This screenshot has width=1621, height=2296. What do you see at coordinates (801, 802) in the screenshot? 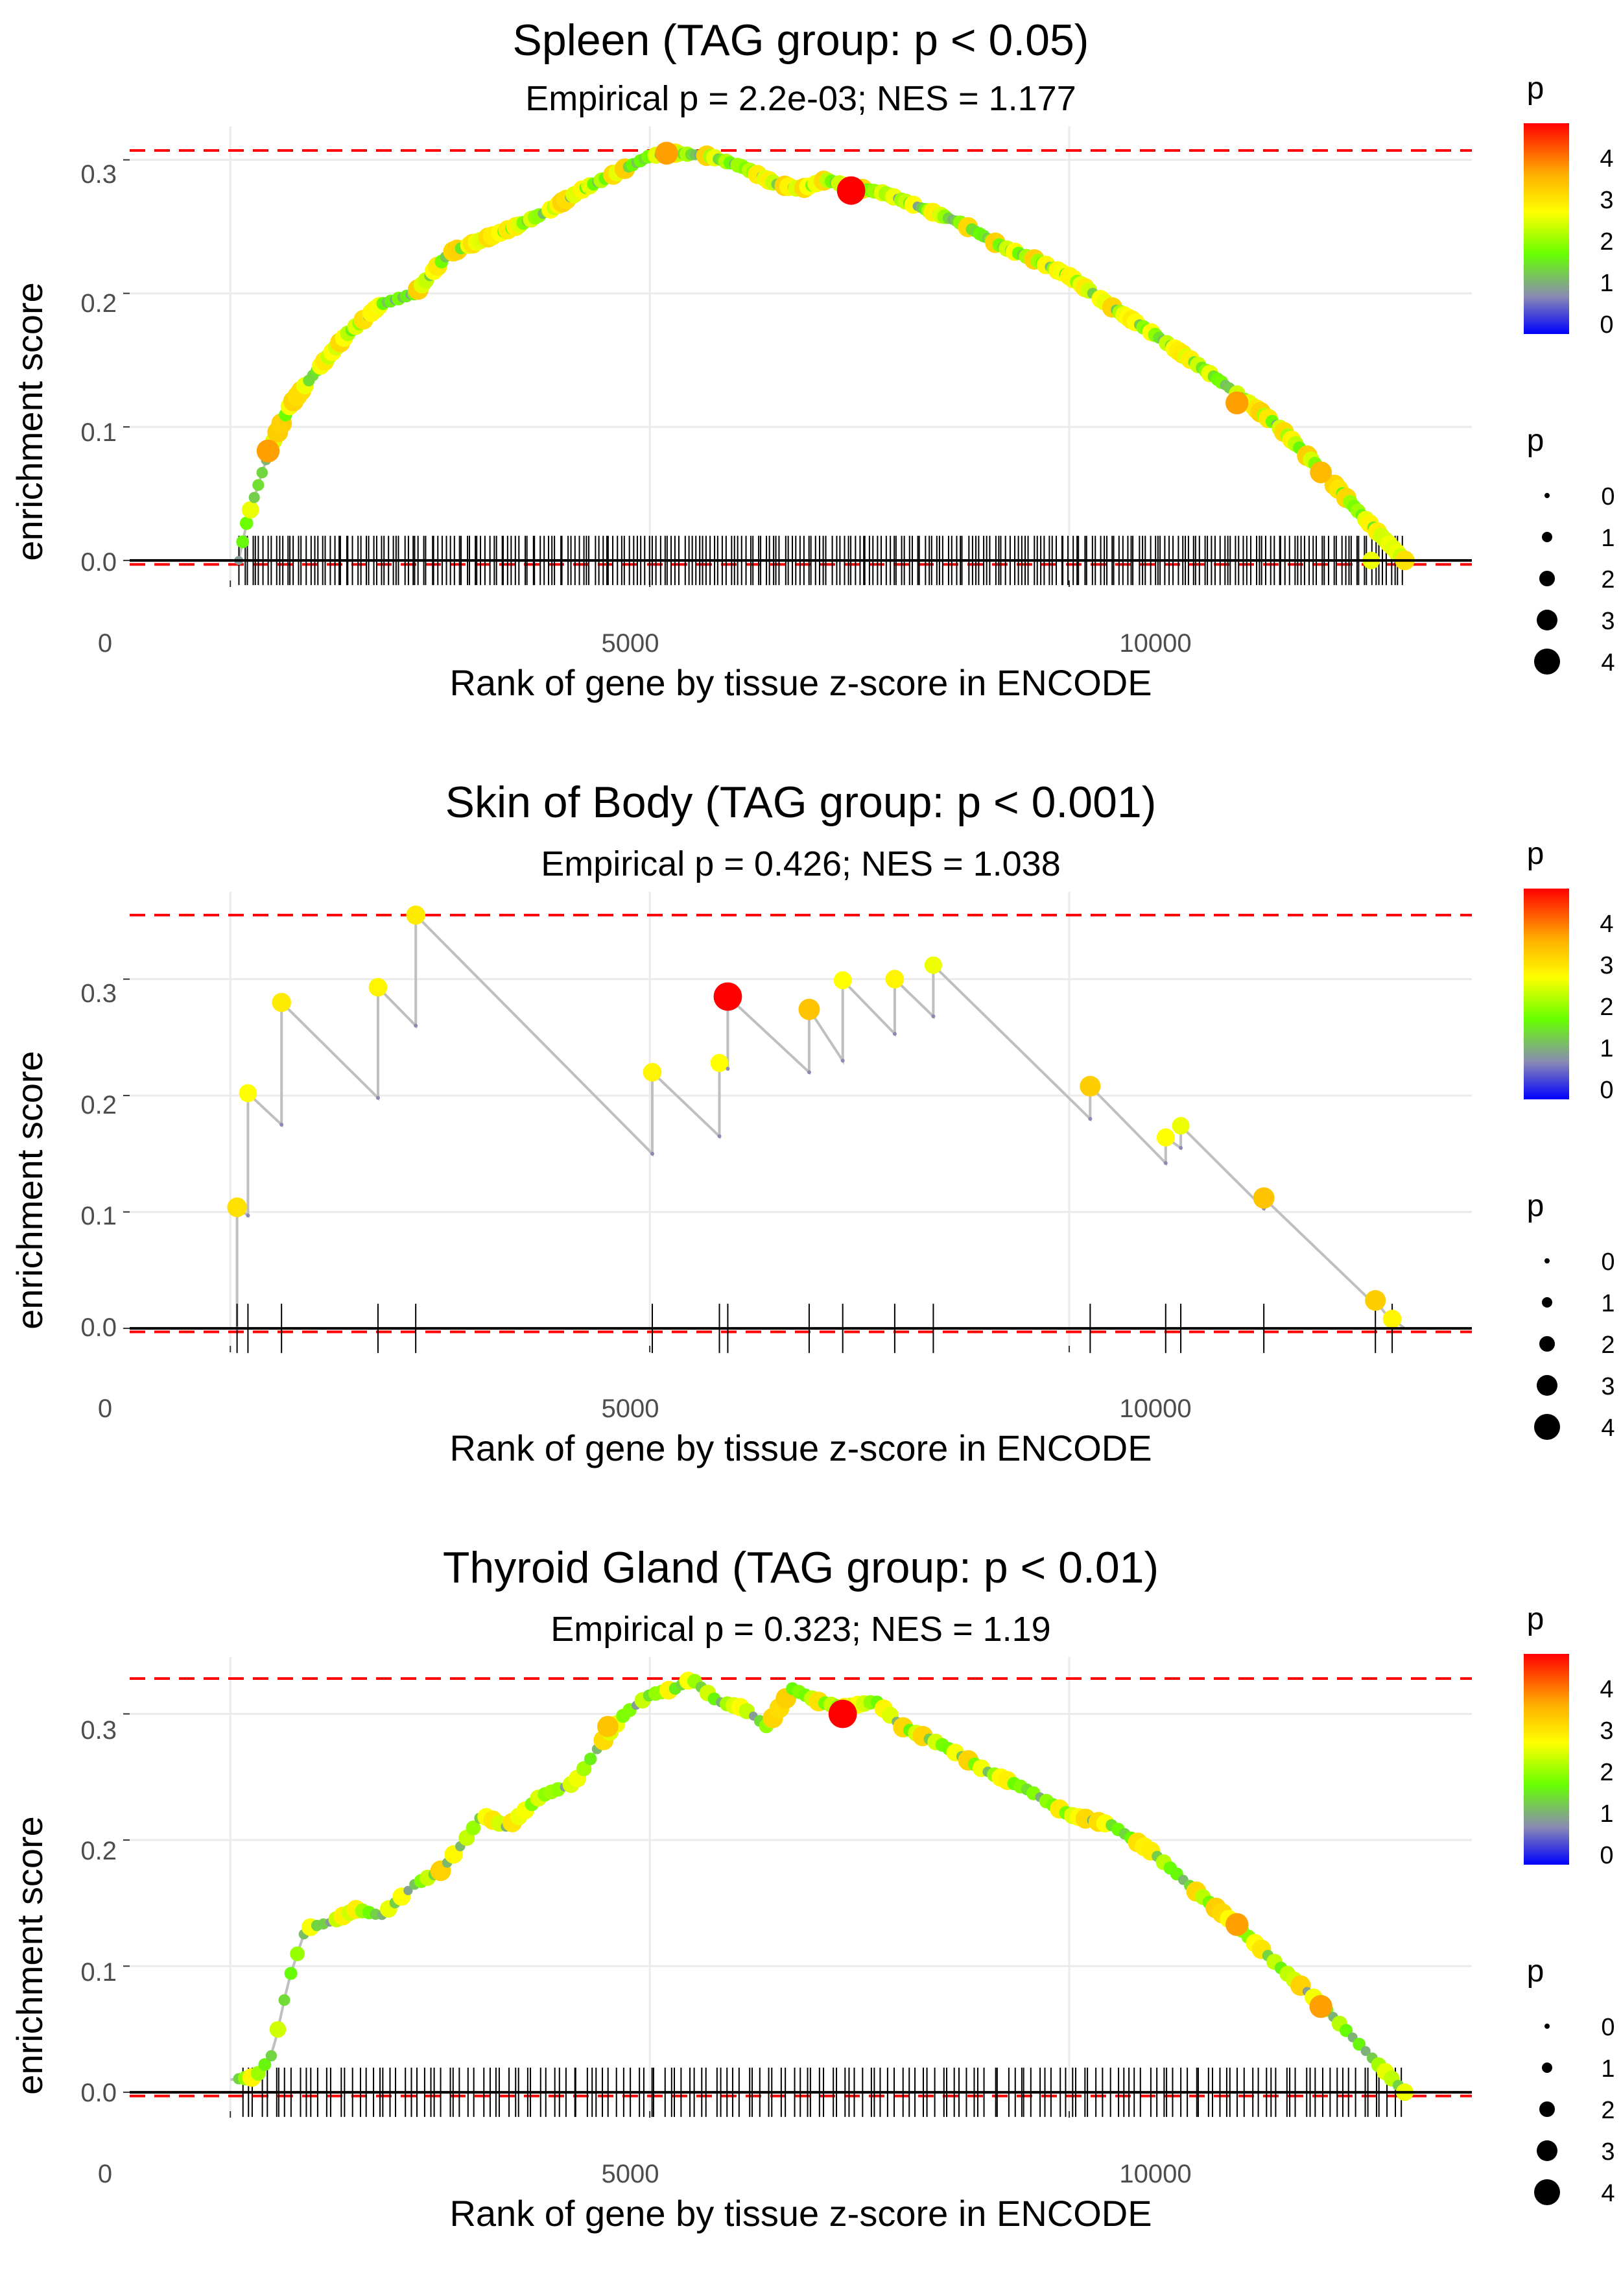
I see `chart-title: Skin of Body (TAG group: p < 0.001)` at bounding box center [801, 802].